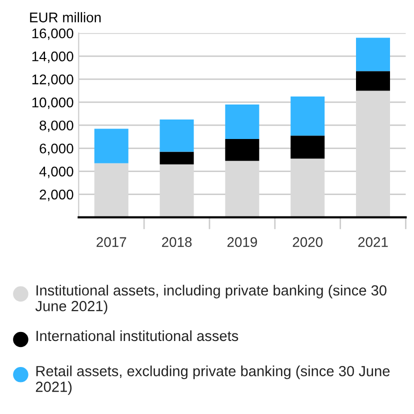  What do you see at coordinates (307, 242) in the screenshot?
I see `x-tick-label: 2020` at bounding box center [307, 242].